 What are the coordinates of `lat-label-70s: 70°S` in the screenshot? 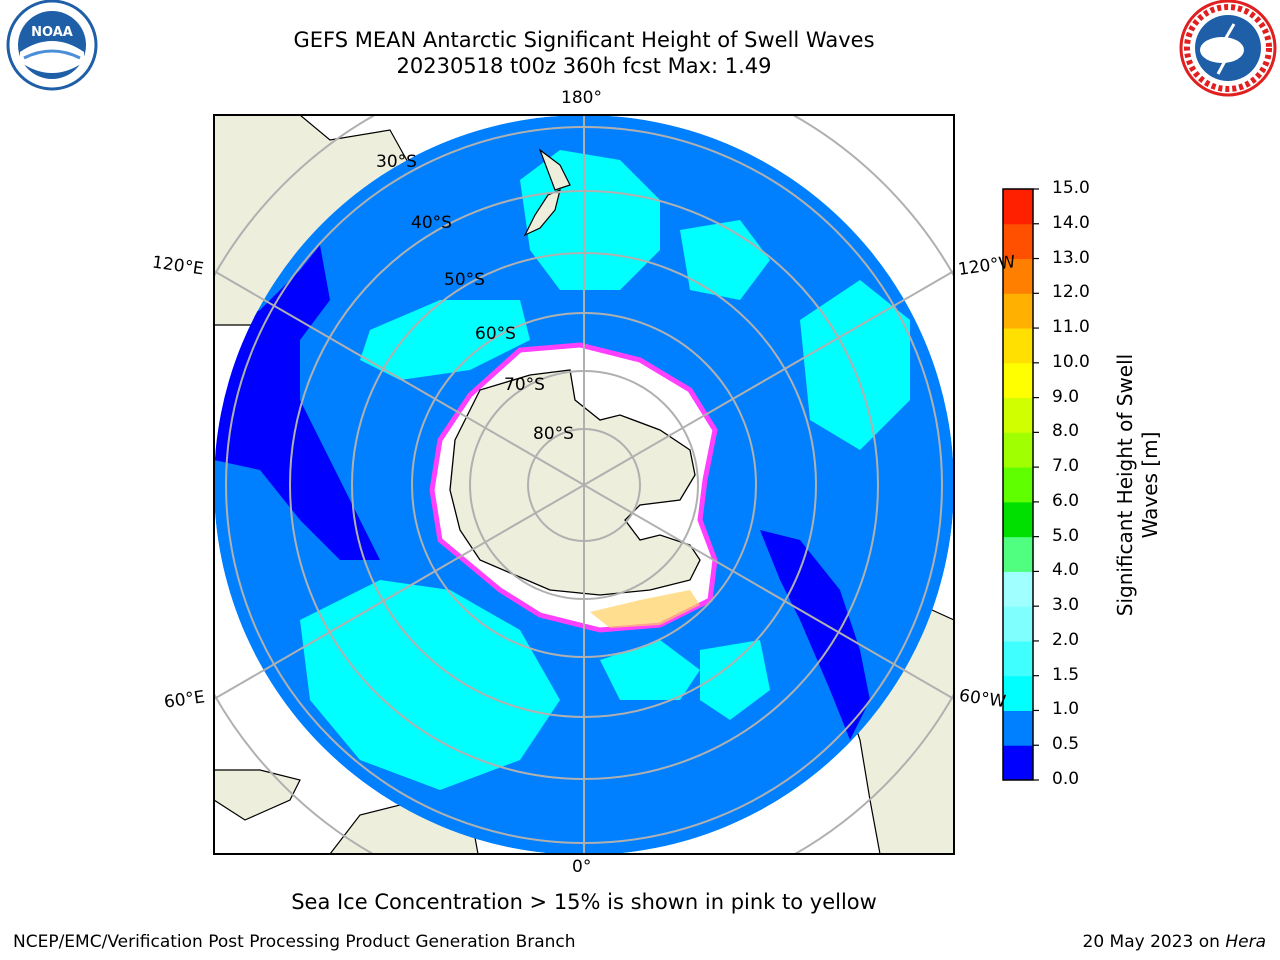 It's located at (524, 385).